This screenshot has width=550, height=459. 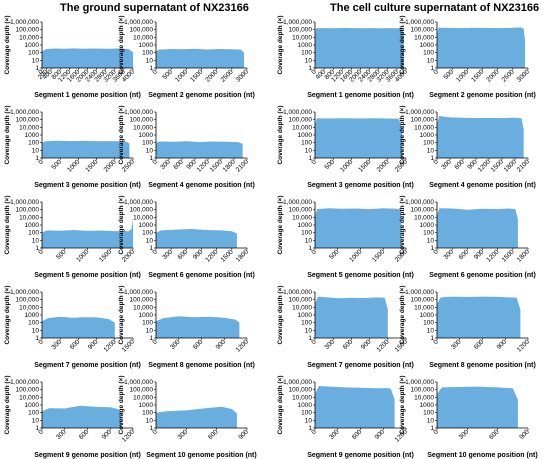 I want to click on x-tick-label: 1000, so click(x=346, y=165).